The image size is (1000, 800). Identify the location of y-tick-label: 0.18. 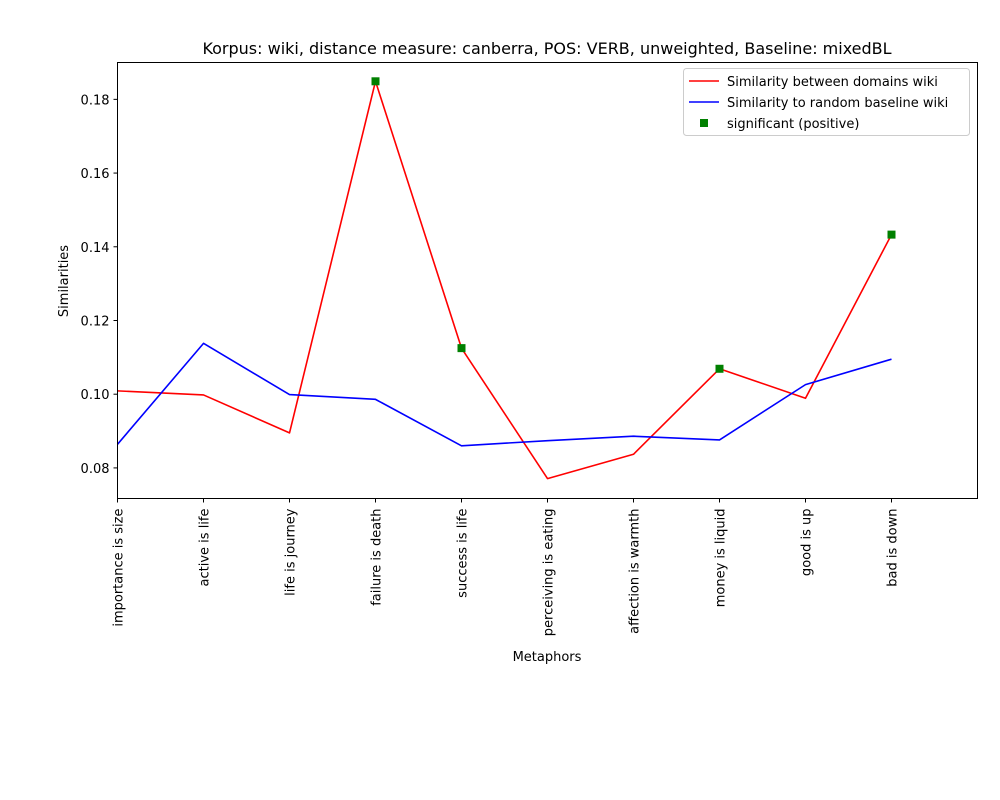
(95, 100).